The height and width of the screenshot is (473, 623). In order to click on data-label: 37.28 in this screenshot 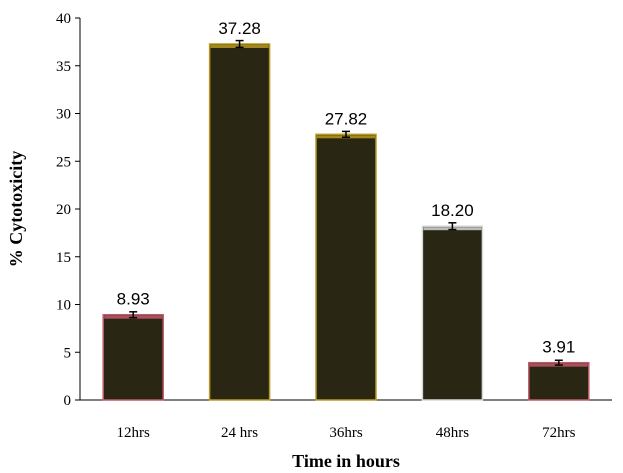, I will do `click(239, 28)`.